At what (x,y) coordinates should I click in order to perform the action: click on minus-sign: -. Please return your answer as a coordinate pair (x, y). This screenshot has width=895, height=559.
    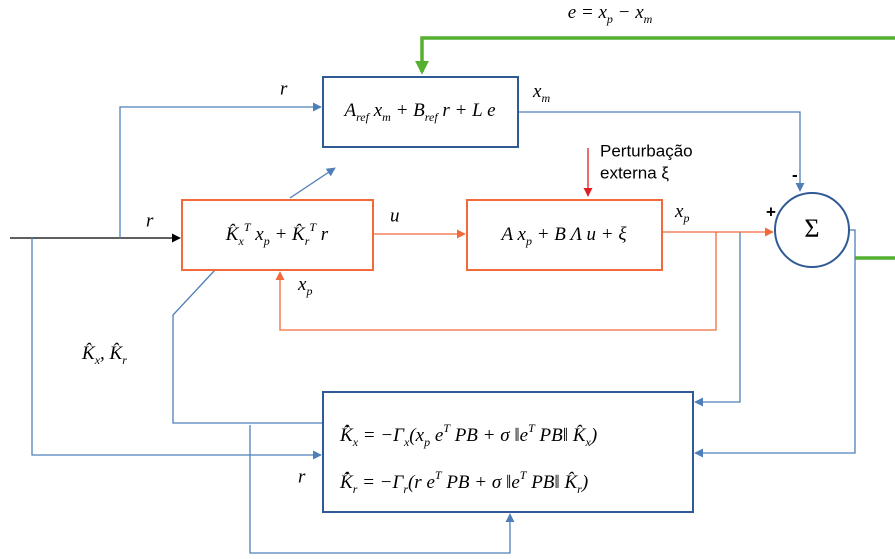
    Looking at the image, I should click on (795, 174).